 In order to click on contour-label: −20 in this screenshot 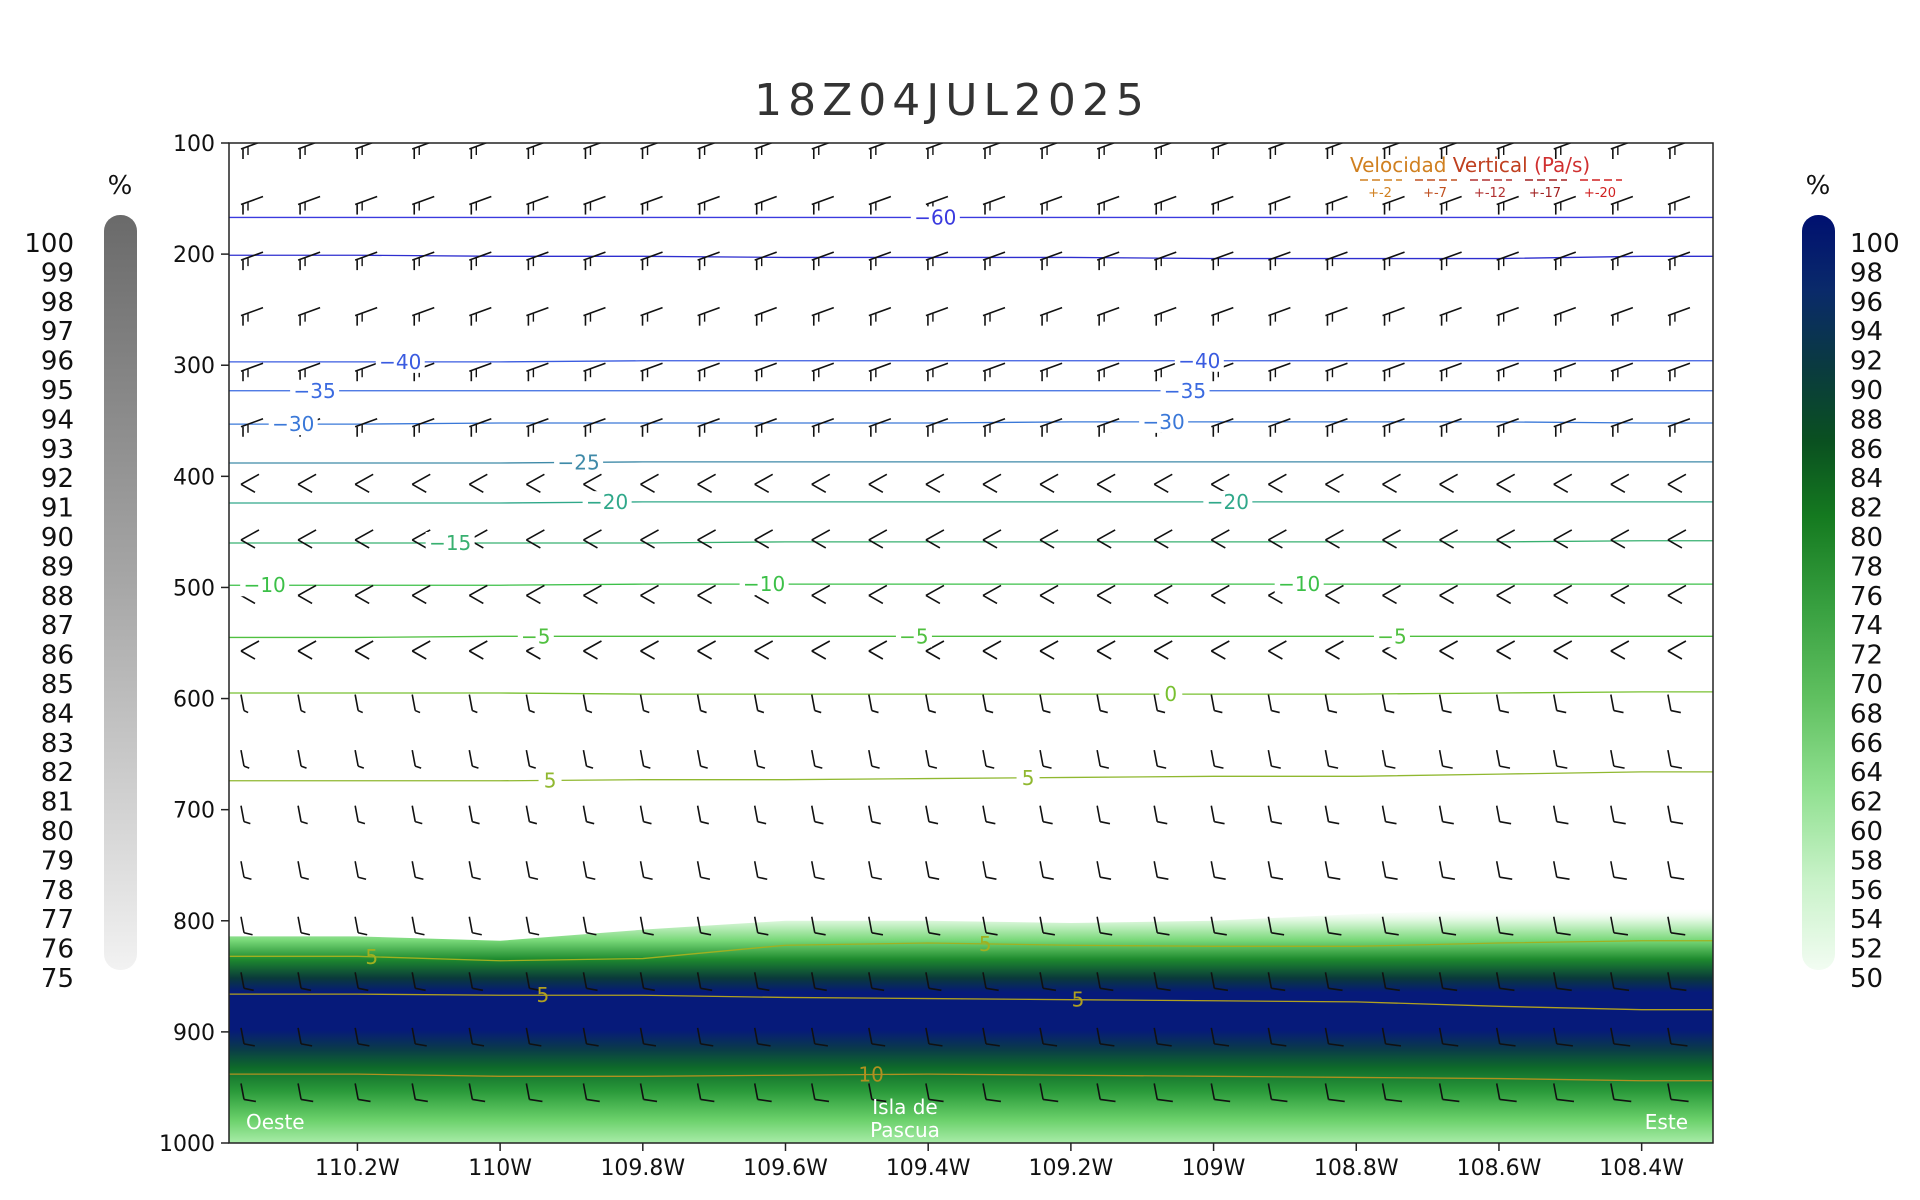, I will do `click(1228, 502)`.